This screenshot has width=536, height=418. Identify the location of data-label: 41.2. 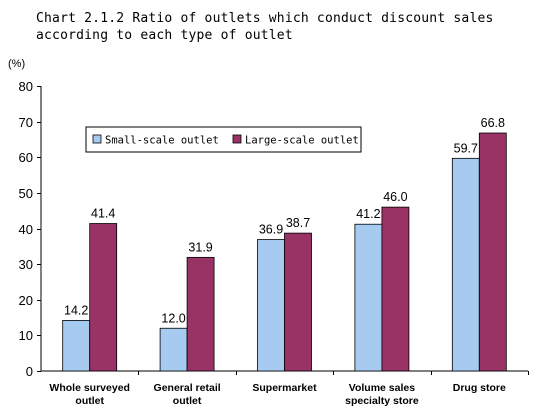
(368, 214).